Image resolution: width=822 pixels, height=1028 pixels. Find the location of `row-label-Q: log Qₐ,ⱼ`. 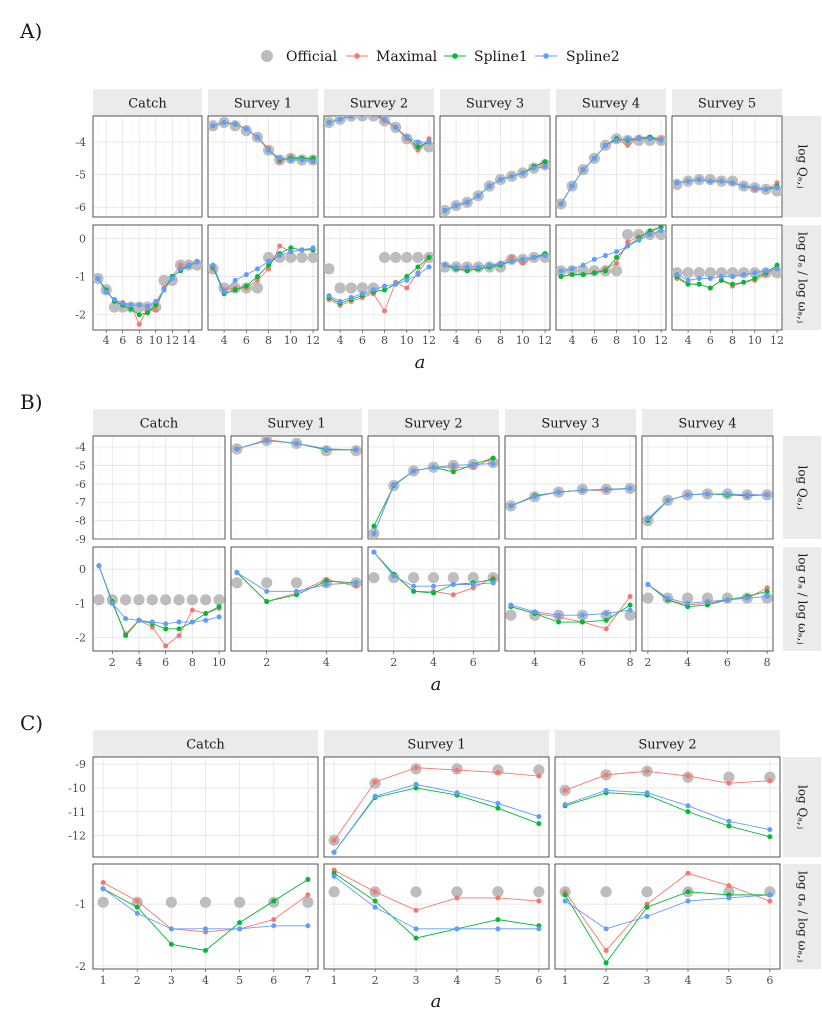

row-label-Q: log Qₐ,ⱼ is located at coordinates (803, 487).